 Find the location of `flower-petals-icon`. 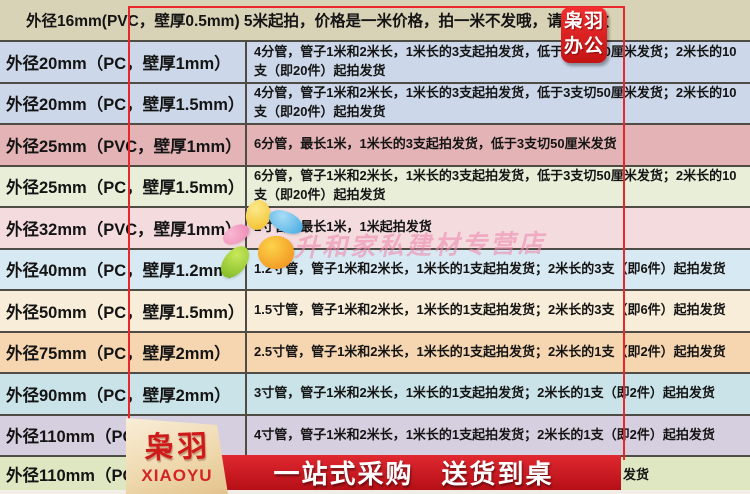

flower-petals-icon is located at coordinates (261, 240).